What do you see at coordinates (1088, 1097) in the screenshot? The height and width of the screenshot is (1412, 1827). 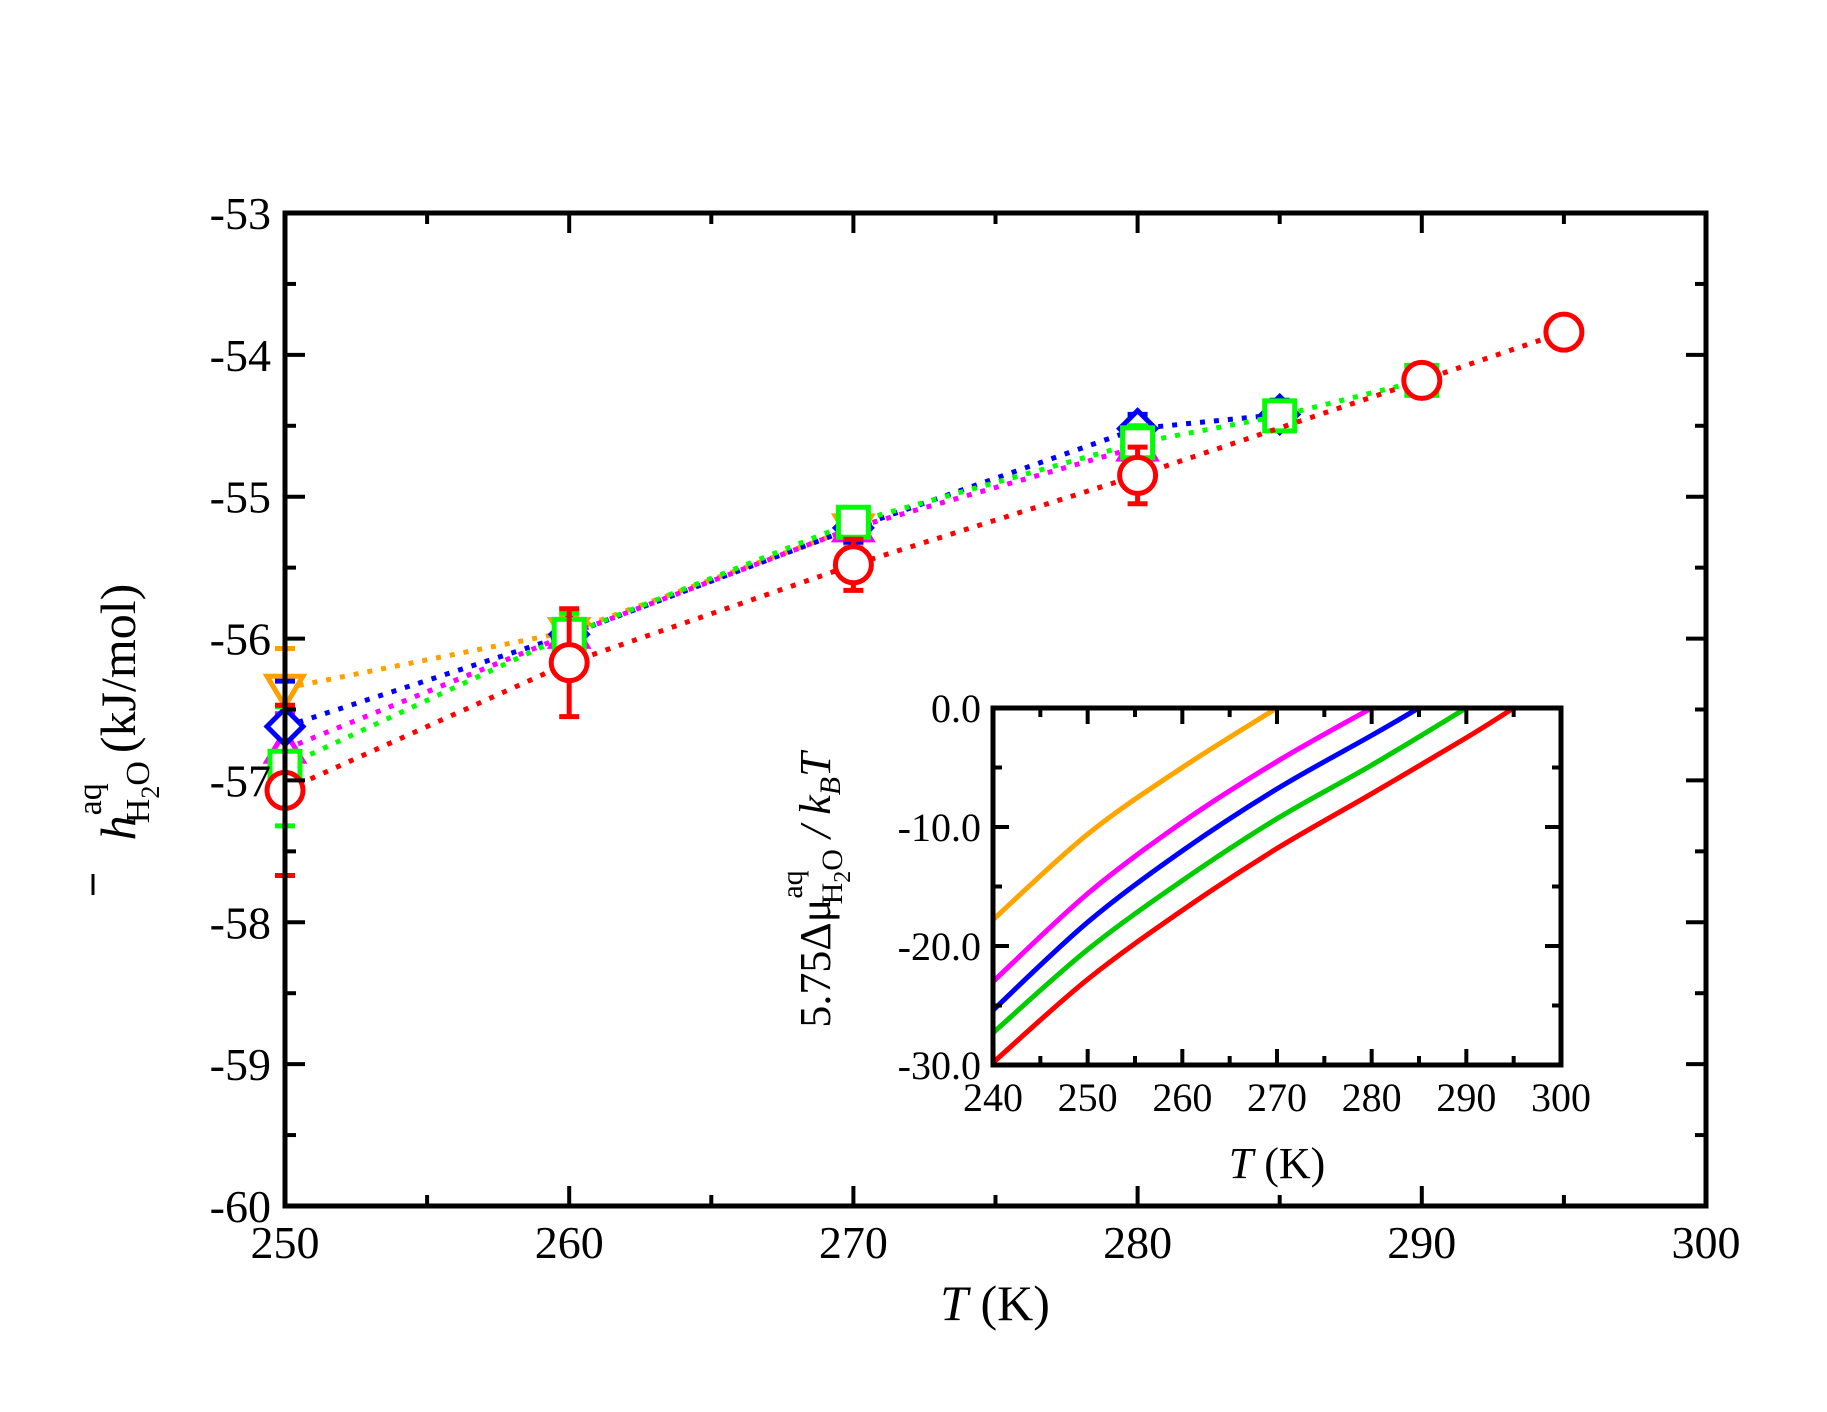 I see `inset-x-tick-label: 250` at bounding box center [1088, 1097].